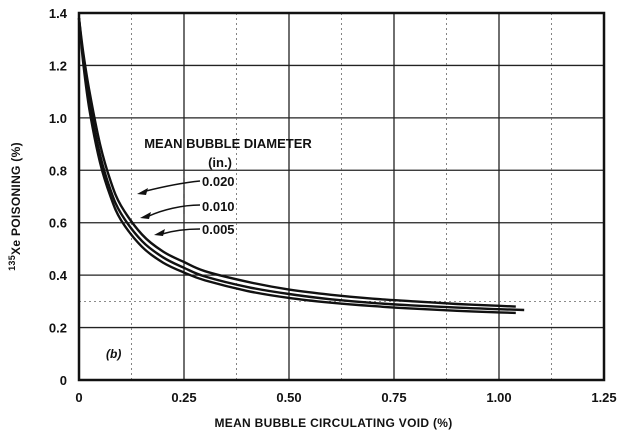 The height and width of the screenshot is (435, 626). I want to click on y-tick-label: 0.8, so click(58, 170).